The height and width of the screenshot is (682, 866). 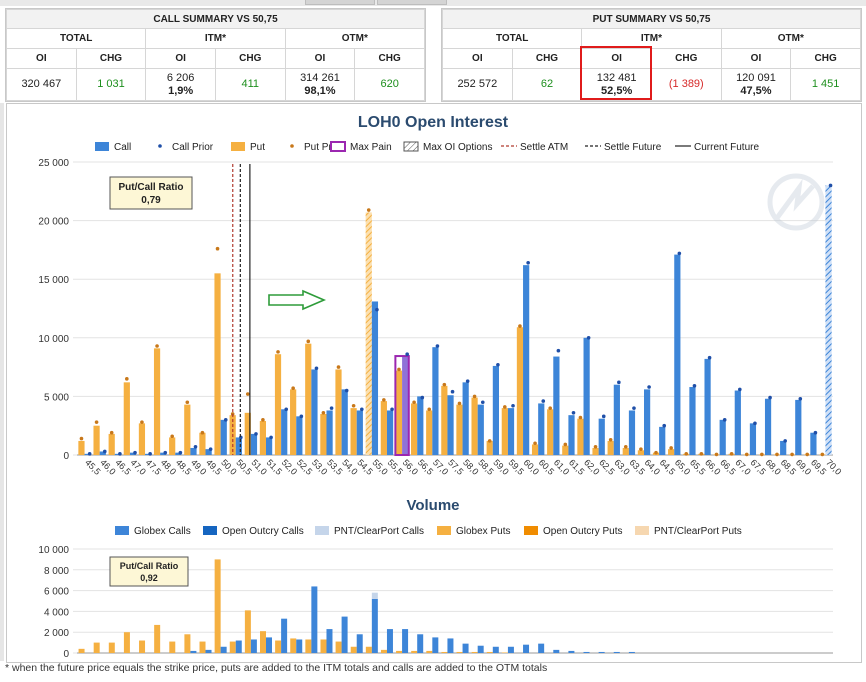 What do you see at coordinates (257, 147) in the screenshot?
I see `oi-legend-label: Put` at bounding box center [257, 147].